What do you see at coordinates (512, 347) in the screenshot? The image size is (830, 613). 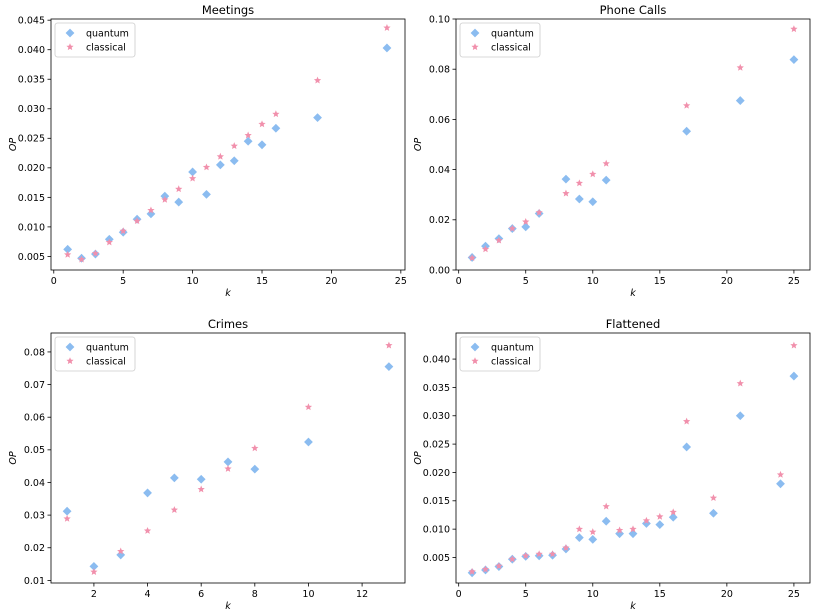 I see `legend-label-quantum: quantum` at bounding box center [512, 347].